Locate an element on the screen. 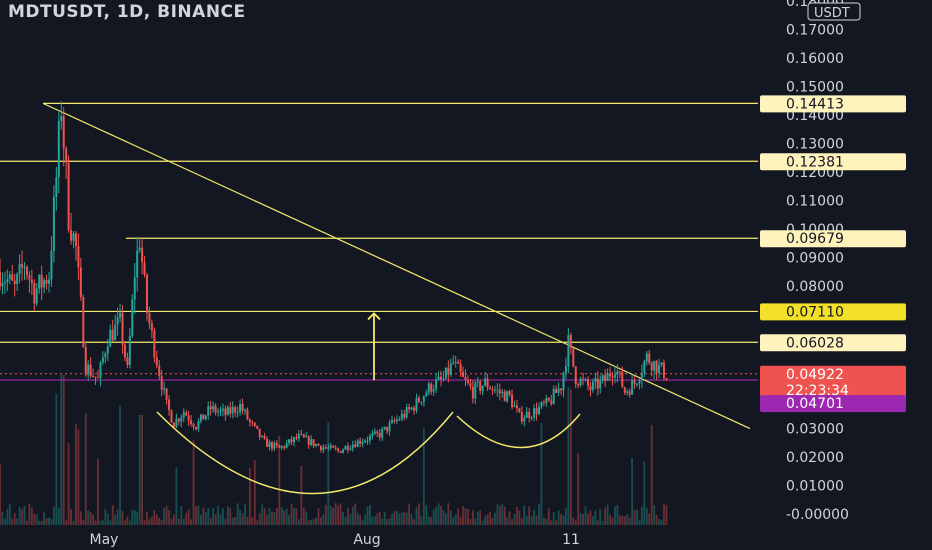 This screenshot has width=932, height=550. y-tick-label: 0.03000 is located at coordinates (815, 430).